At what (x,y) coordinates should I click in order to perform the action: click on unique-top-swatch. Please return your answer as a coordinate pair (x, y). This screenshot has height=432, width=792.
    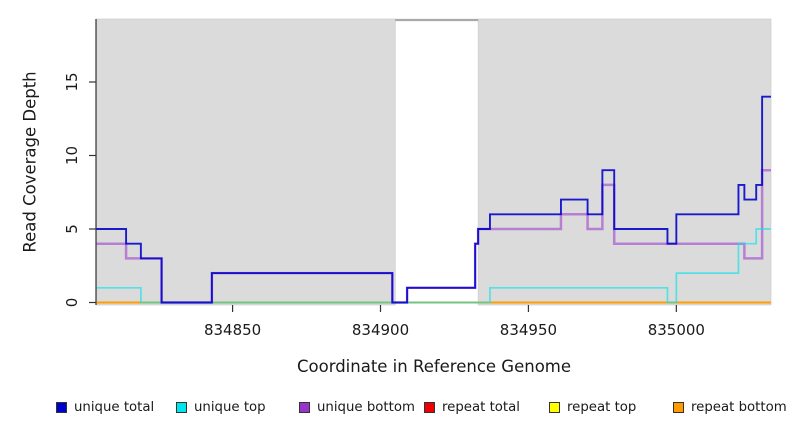
    Looking at the image, I should click on (181, 407).